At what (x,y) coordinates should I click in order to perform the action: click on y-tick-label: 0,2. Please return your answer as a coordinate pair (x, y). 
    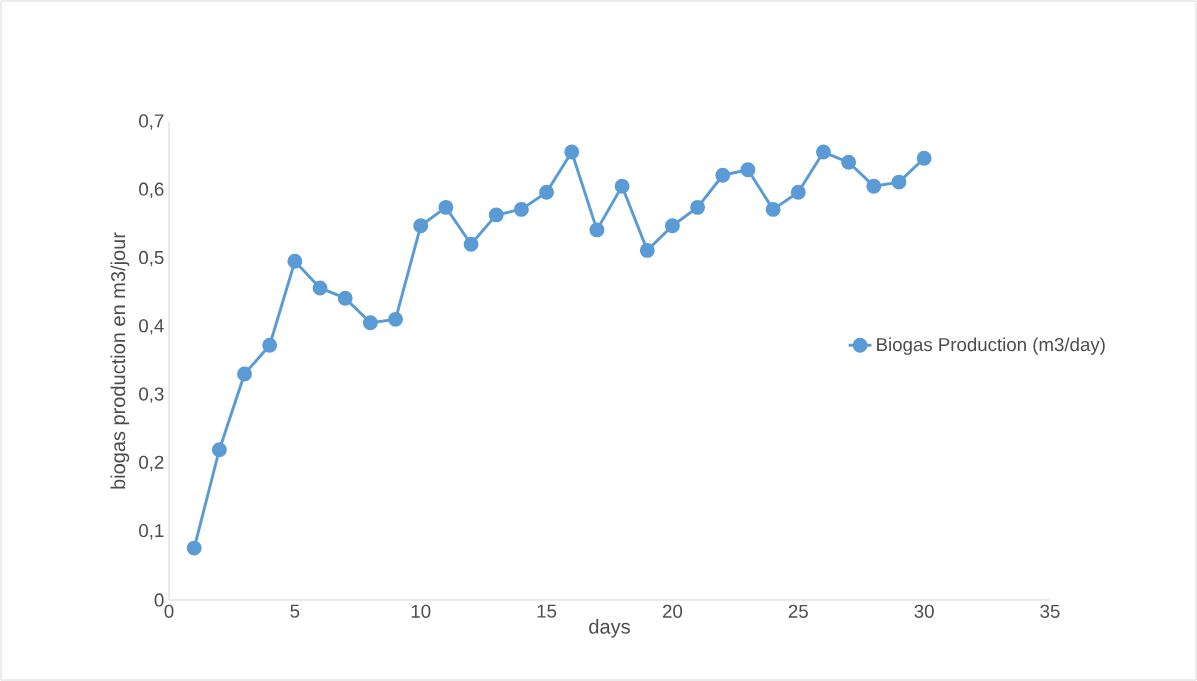
    Looking at the image, I should click on (151, 463).